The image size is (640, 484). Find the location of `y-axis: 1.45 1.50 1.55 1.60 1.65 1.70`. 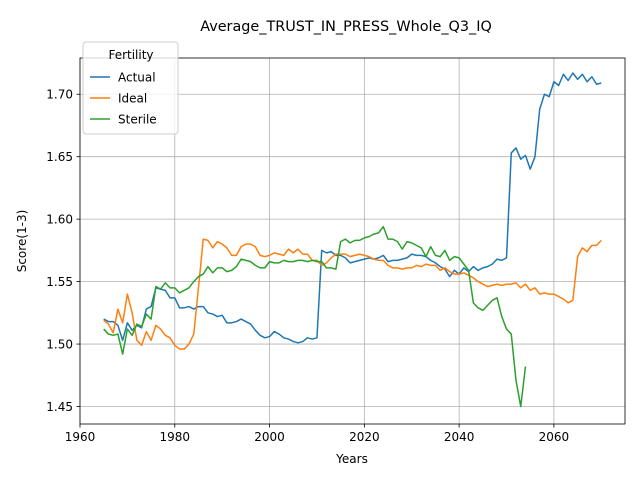

y-axis: 1.45 1.50 1.55 1.60 1.65 1.70 is located at coordinates (63, 251).